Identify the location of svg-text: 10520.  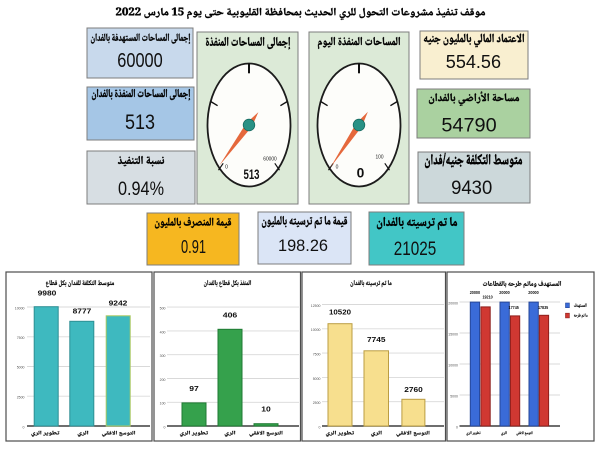
(340, 311).